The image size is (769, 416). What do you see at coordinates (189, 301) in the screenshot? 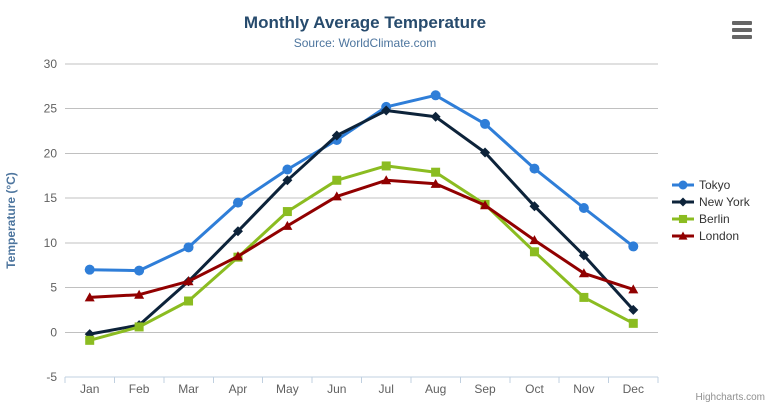
I see `point-berlin-mar` at bounding box center [189, 301].